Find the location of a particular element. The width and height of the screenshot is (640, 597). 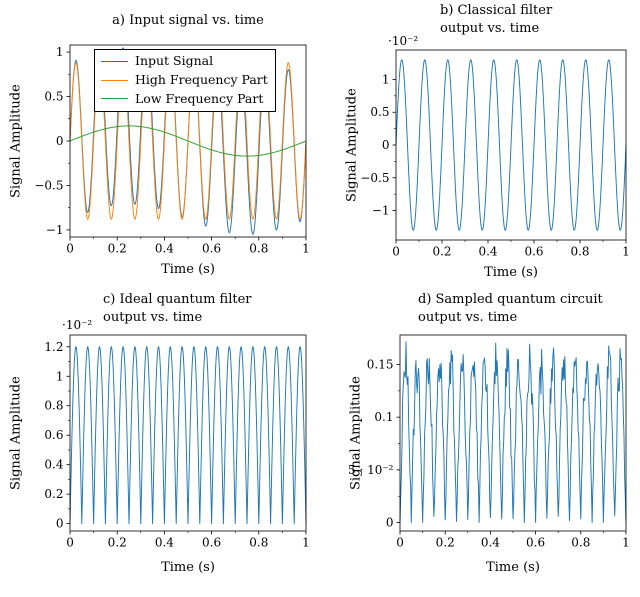

y-tick-label: 0.2 is located at coordinates (53, 494).